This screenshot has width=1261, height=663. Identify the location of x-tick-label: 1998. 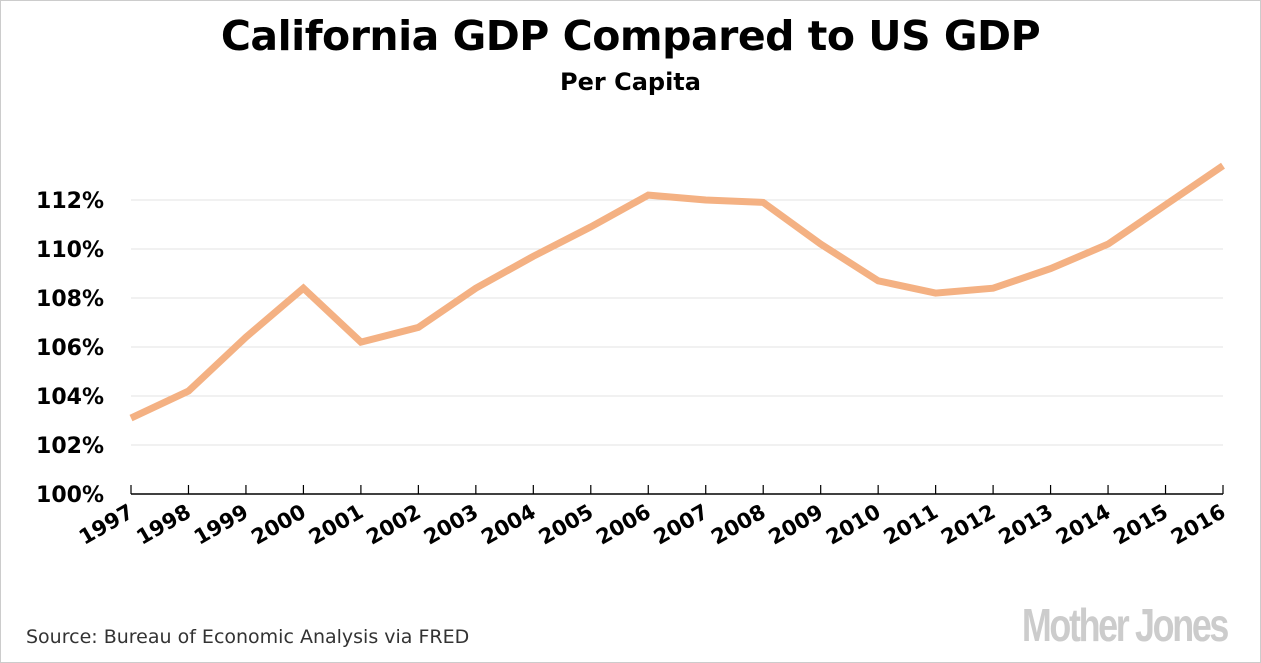
(163, 525).